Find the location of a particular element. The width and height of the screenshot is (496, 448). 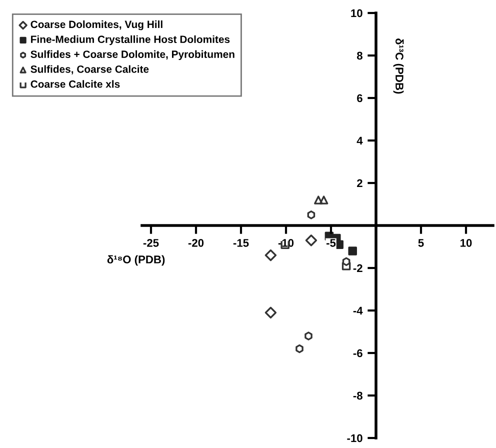

y-tick-label: -6 is located at coordinates (357, 353).